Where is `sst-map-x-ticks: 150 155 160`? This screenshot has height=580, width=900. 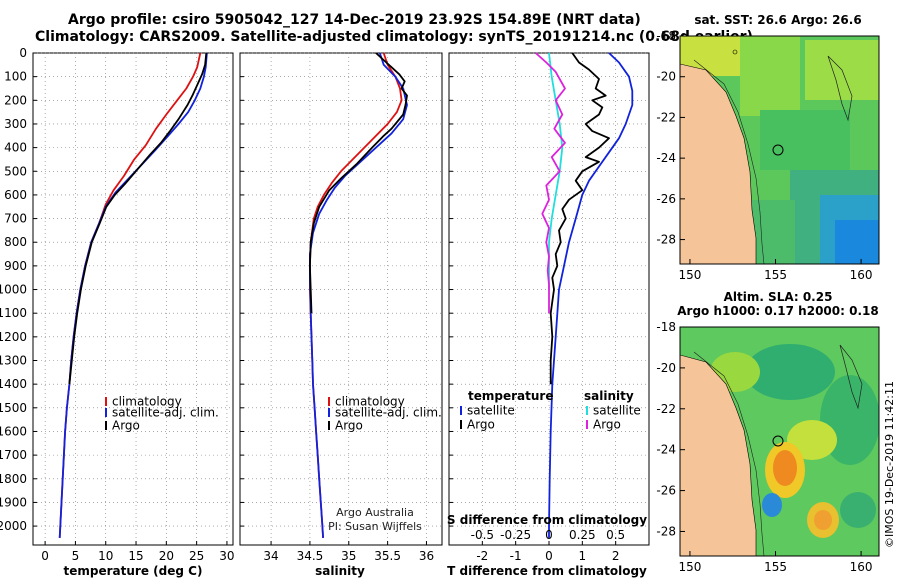 sst-map-x-ticks: 150 155 160 is located at coordinates (775, 270).